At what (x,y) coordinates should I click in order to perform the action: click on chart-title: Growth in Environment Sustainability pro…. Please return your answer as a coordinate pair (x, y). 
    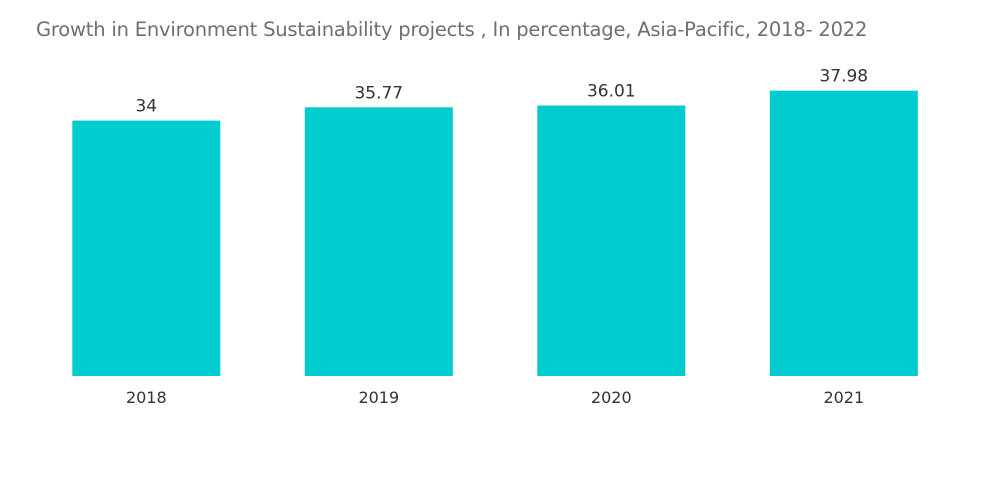
    Looking at the image, I should click on (452, 29).